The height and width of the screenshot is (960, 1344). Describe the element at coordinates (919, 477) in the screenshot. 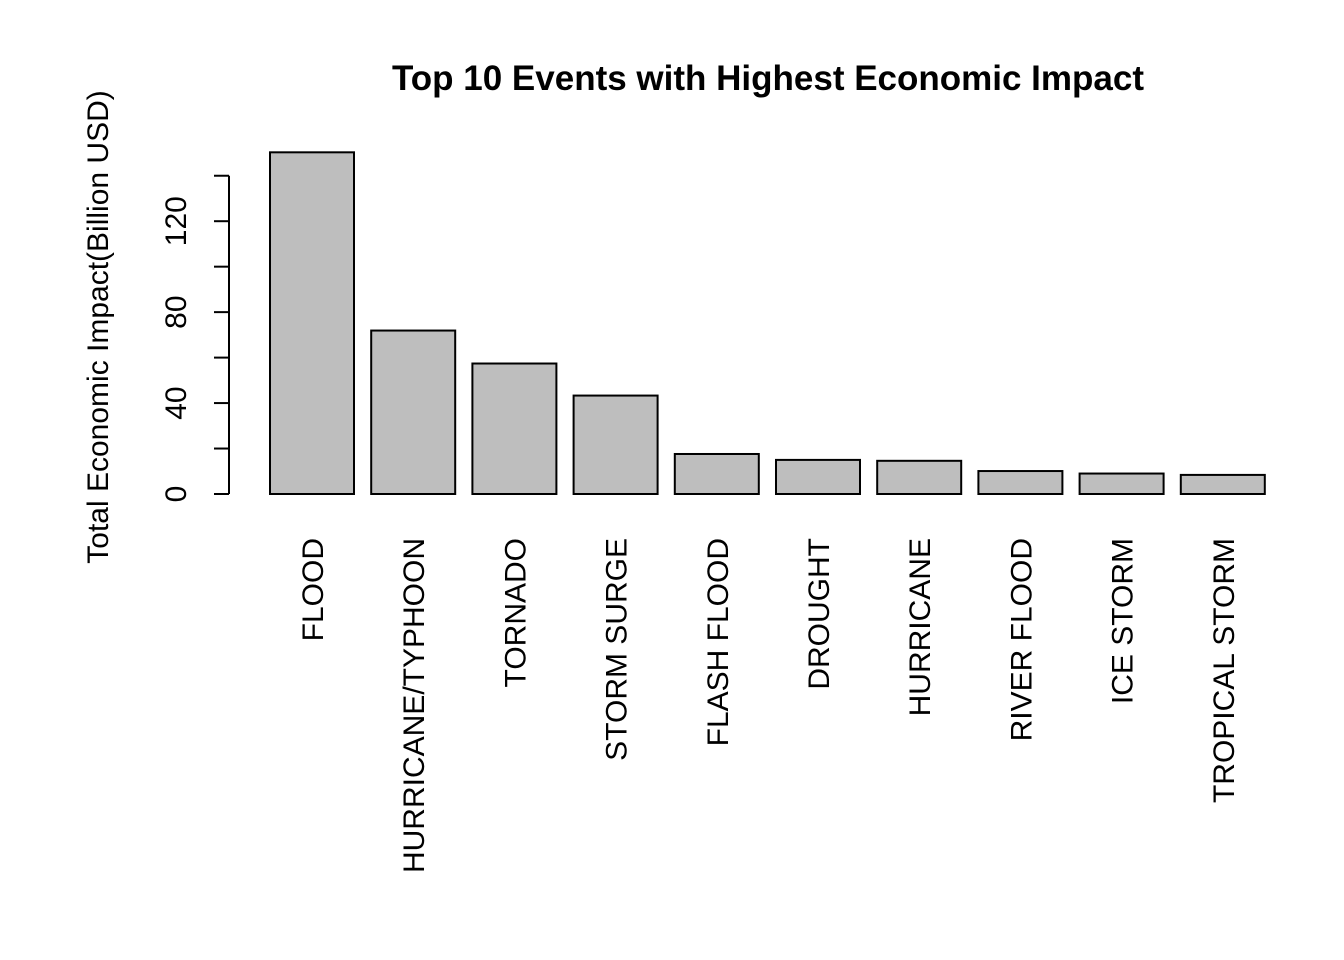

I see `bar-hurricane` at that location.